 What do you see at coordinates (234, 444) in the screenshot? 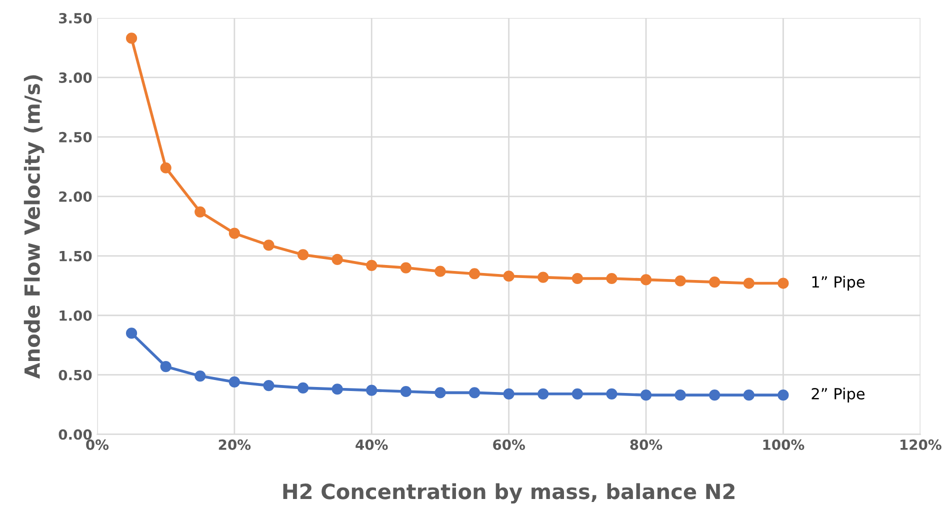
I see `x-tick-label: 20%` at bounding box center [234, 444].